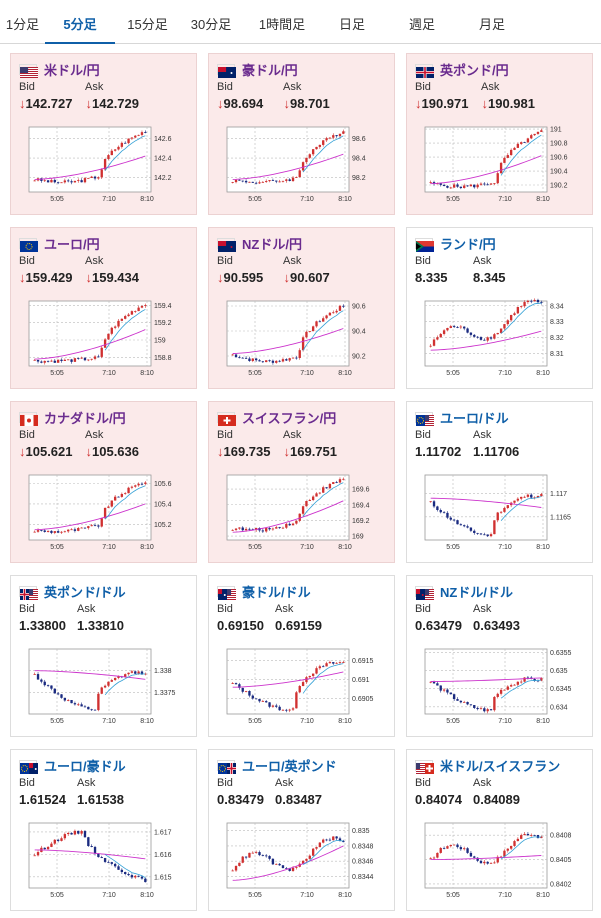 The width and height of the screenshot is (601, 918). What do you see at coordinates (468, 244) in the screenshot?
I see `pair-name: ランド/円` at bounding box center [468, 244].